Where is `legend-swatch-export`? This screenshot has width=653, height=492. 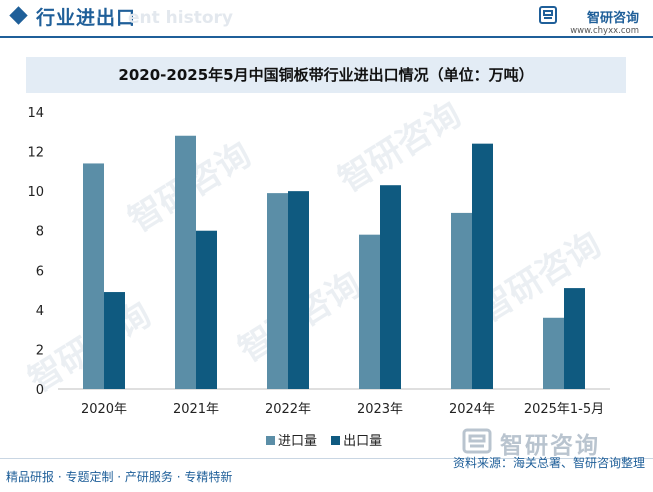 legend-swatch-export is located at coordinates (336, 440).